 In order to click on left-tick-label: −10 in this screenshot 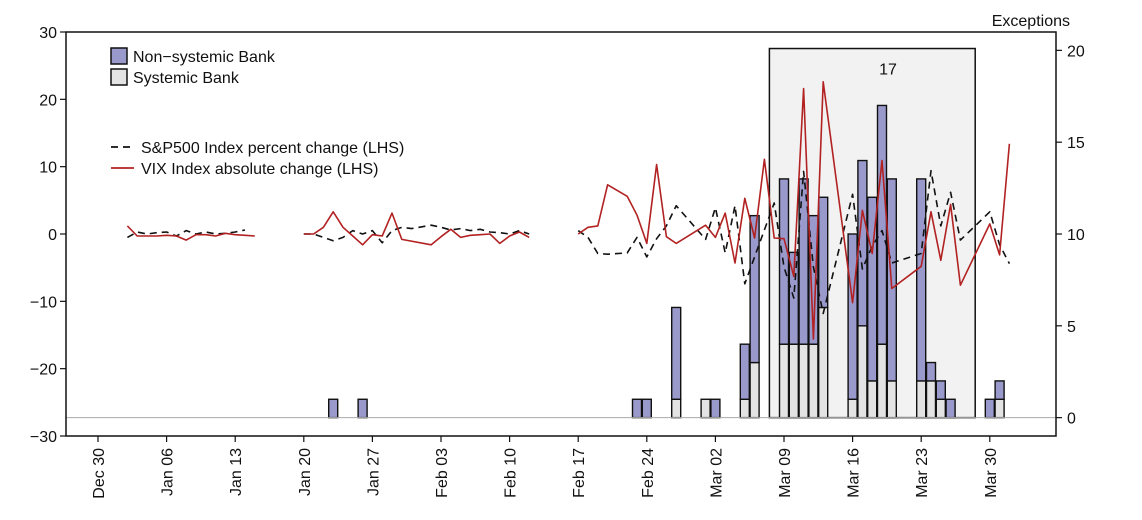, I will do `click(43, 302)`.